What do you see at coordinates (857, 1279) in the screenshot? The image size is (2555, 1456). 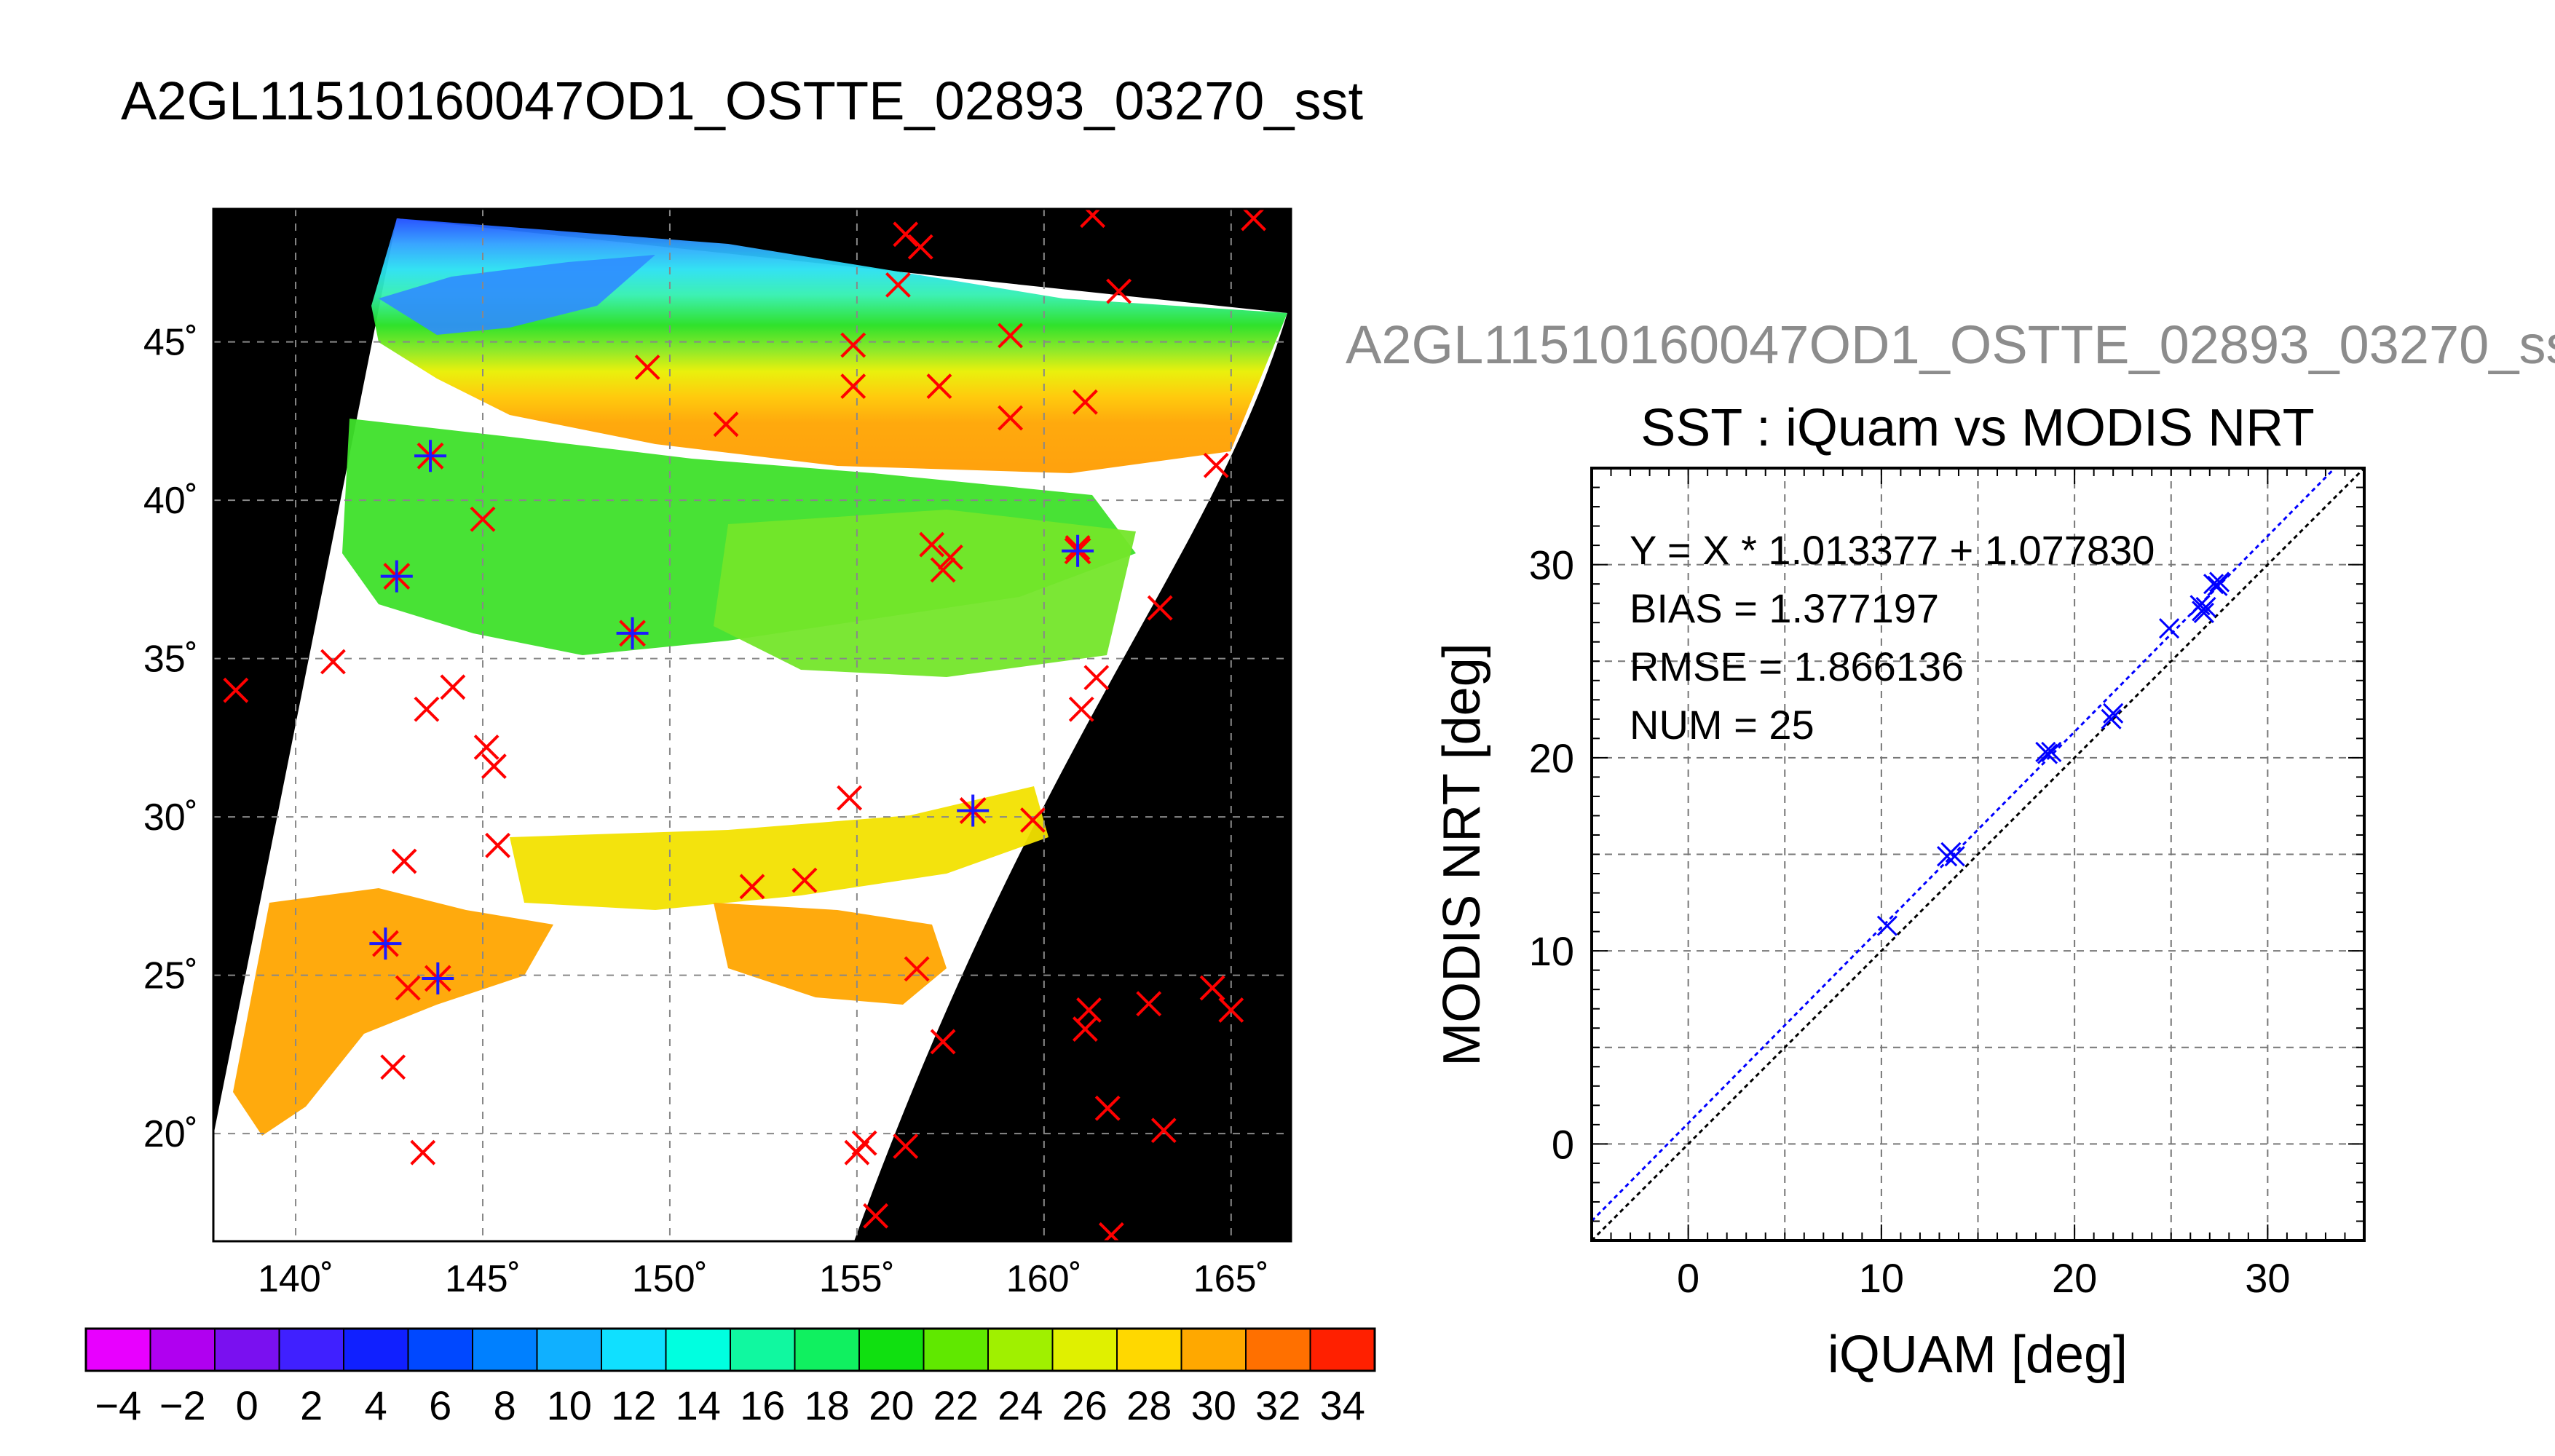 I see `map-lon-tick-label: 155˚` at bounding box center [857, 1279].